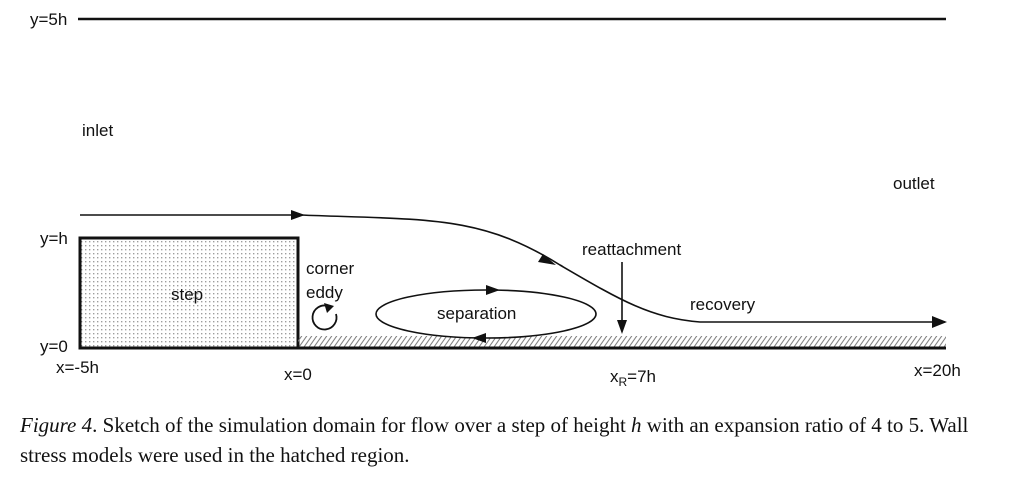 This screenshot has height=477, width=1026. Describe the element at coordinates (622, 342) in the screenshot. I see `hatched-wall-region` at that location.